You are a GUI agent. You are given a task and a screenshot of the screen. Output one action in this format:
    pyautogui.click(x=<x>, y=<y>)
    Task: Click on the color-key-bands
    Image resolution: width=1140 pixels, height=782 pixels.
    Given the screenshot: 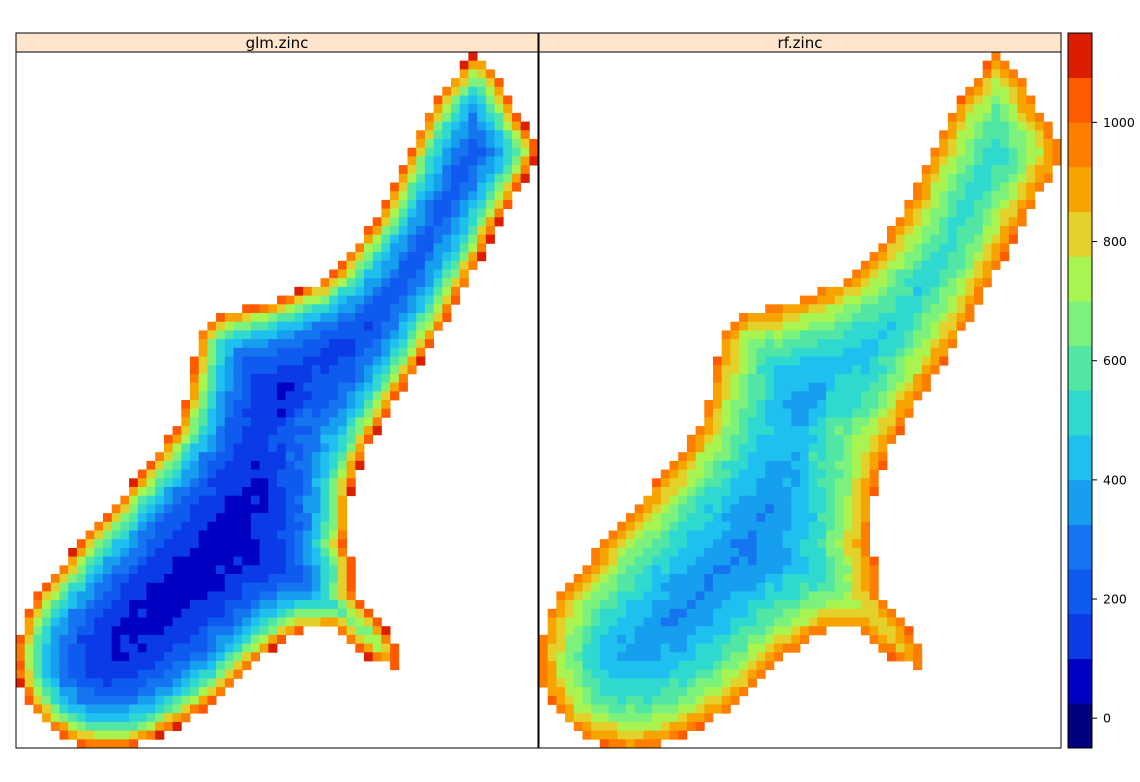 What is the action you would take?
    pyautogui.click(x=1080, y=391)
    